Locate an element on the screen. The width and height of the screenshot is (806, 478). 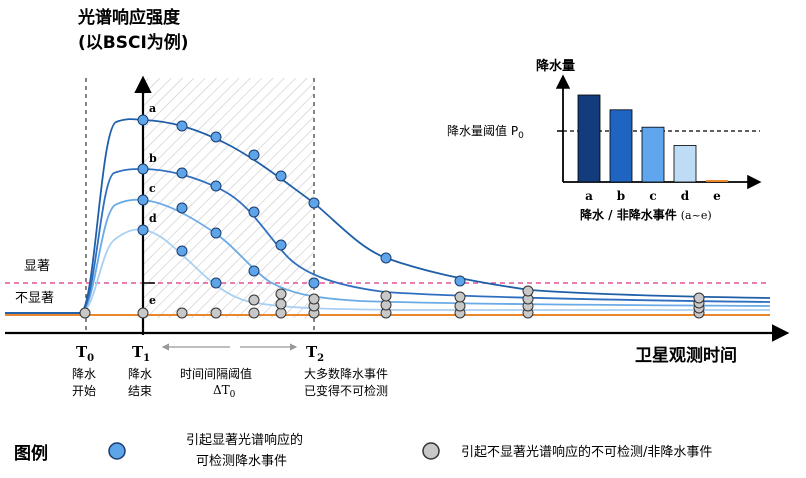
inset-bar-e is located at coordinates (717, 181).